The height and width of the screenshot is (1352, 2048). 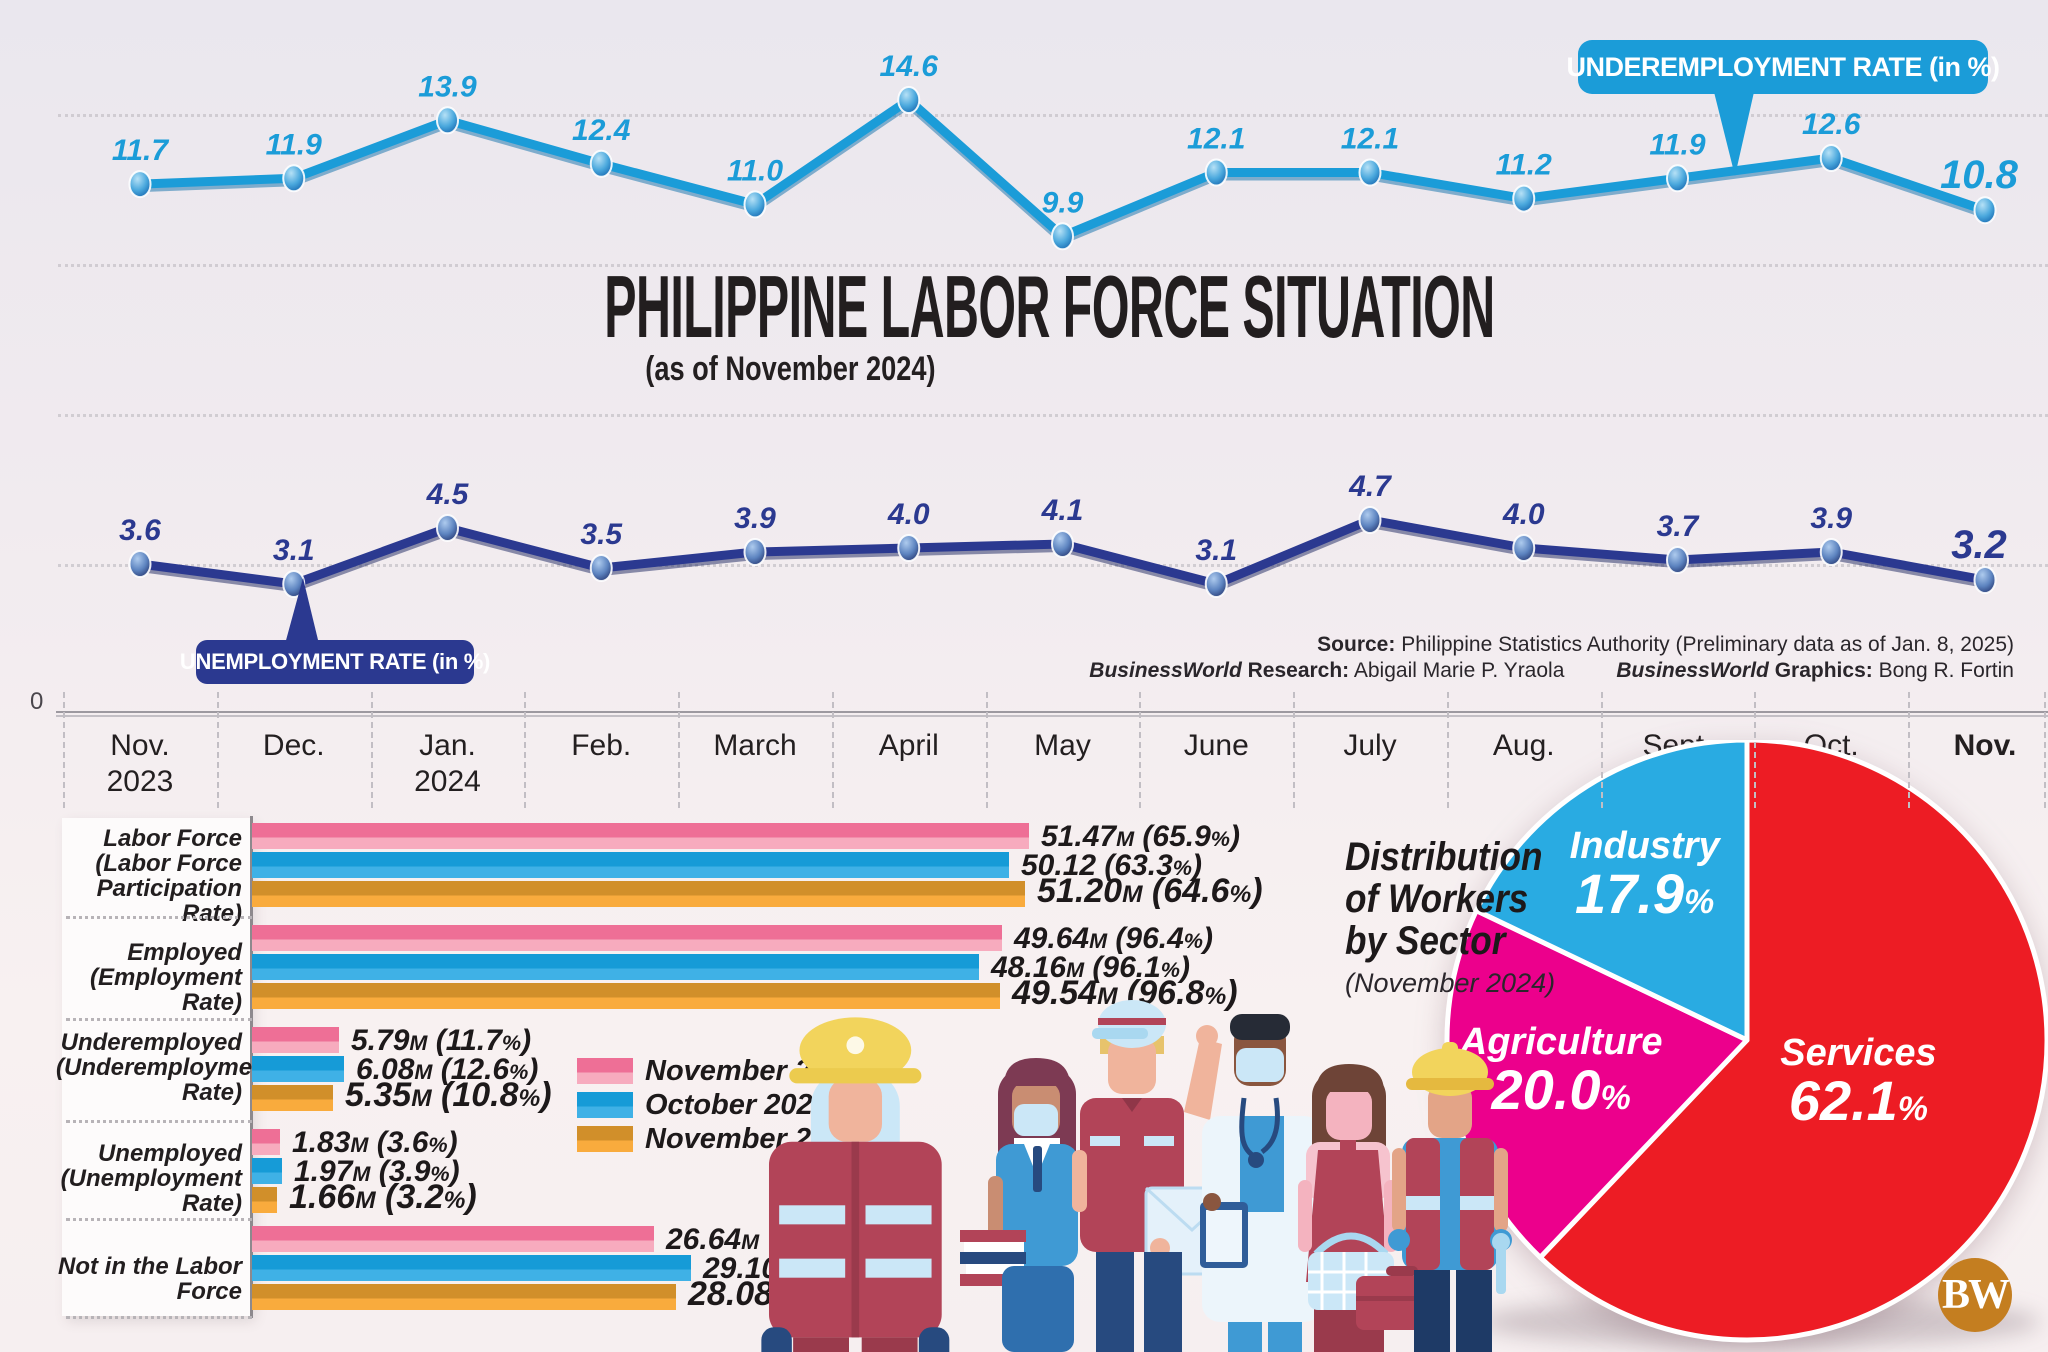 I want to click on pie-label-industry: Industry 17.9%, so click(x=1644, y=874).